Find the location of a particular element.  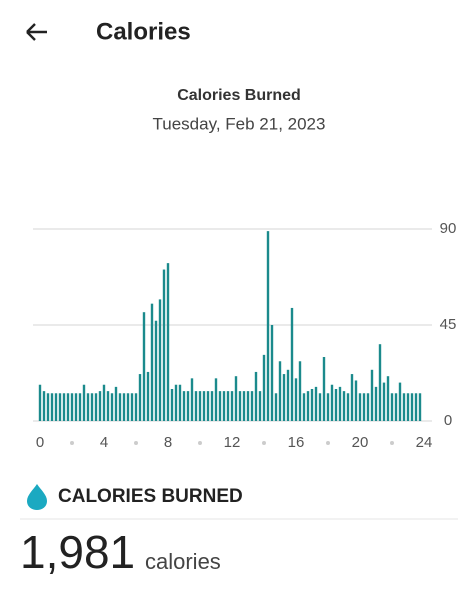

chart-title: Calories Burned is located at coordinates (239, 95).